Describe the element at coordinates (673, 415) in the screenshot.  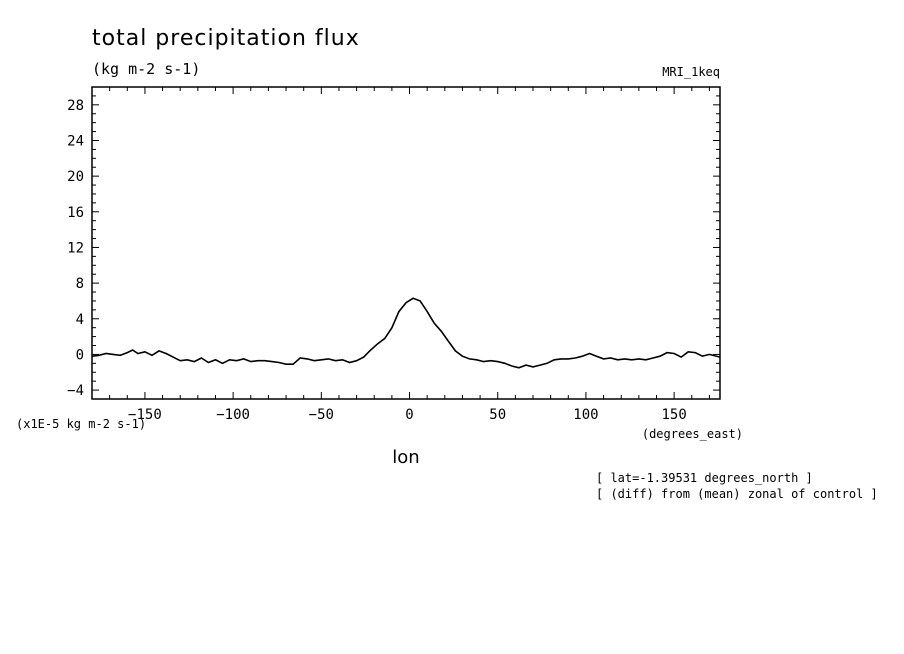
I see `x-tick-label: 150` at that location.